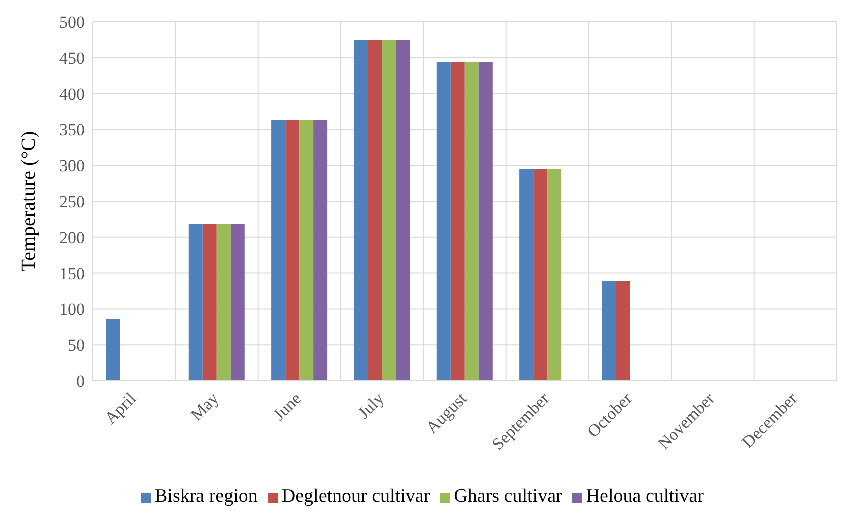  Describe the element at coordinates (206, 496) in the screenshot. I see `legend-label: Biskra region` at that location.